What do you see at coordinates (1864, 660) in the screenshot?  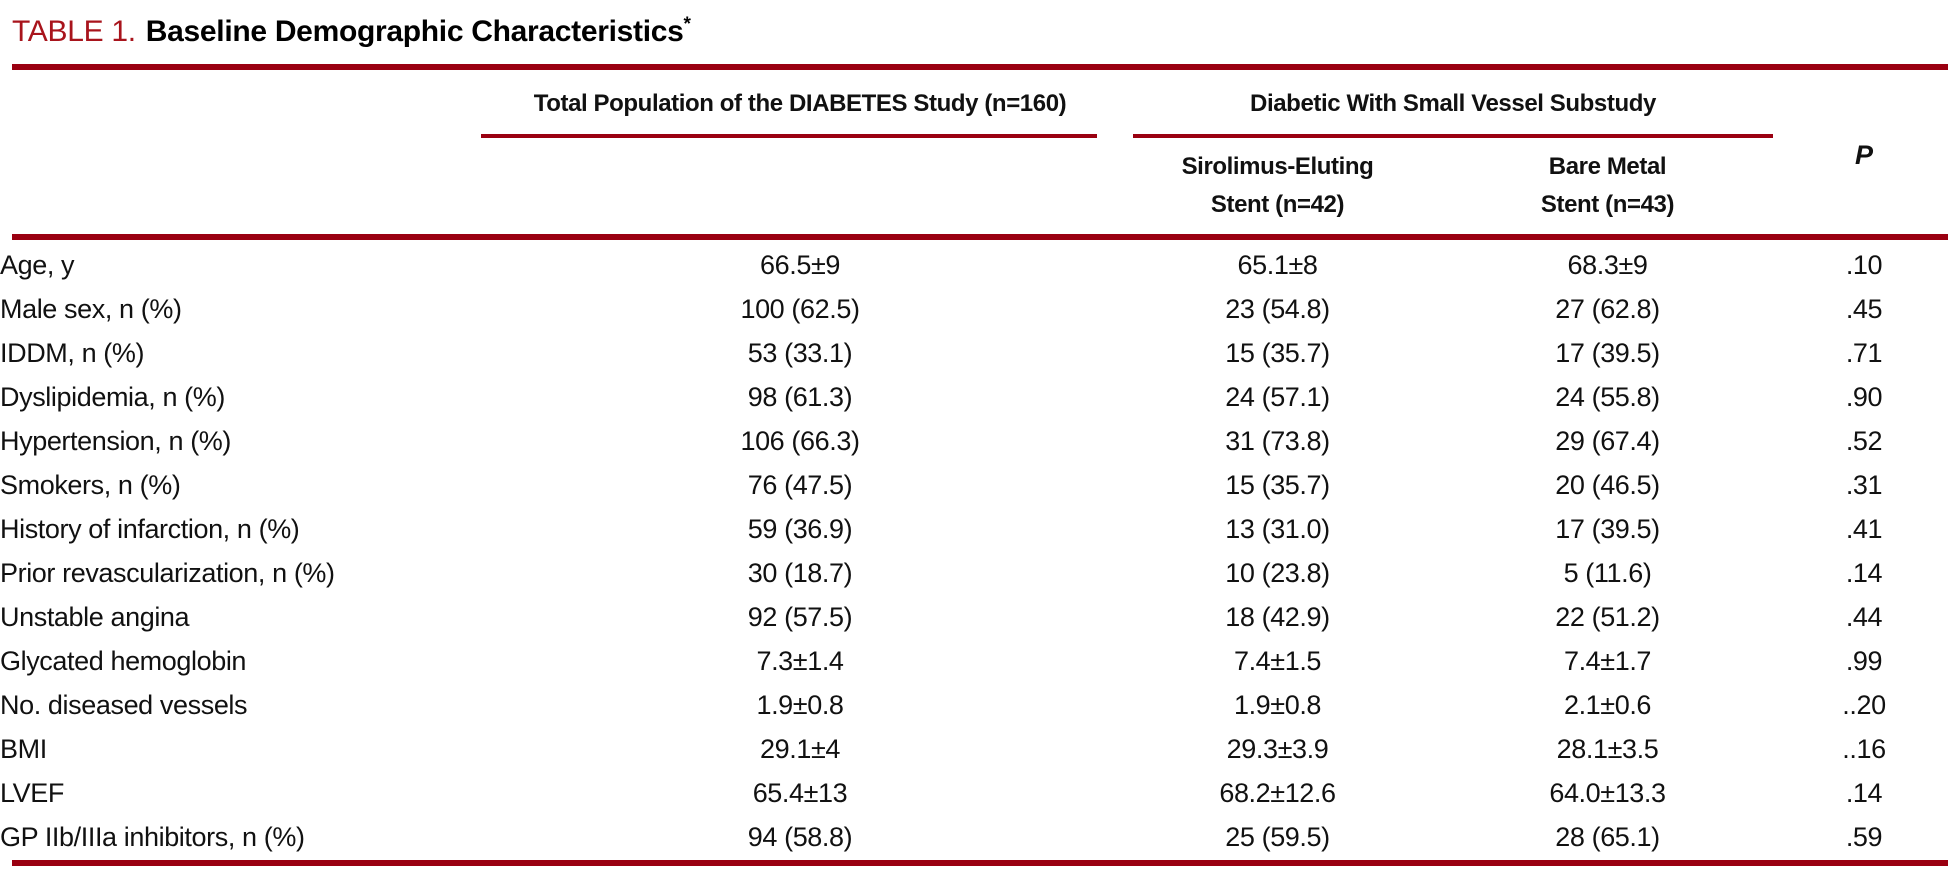 I see `cell-p: .99` at bounding box center [1864, 660].